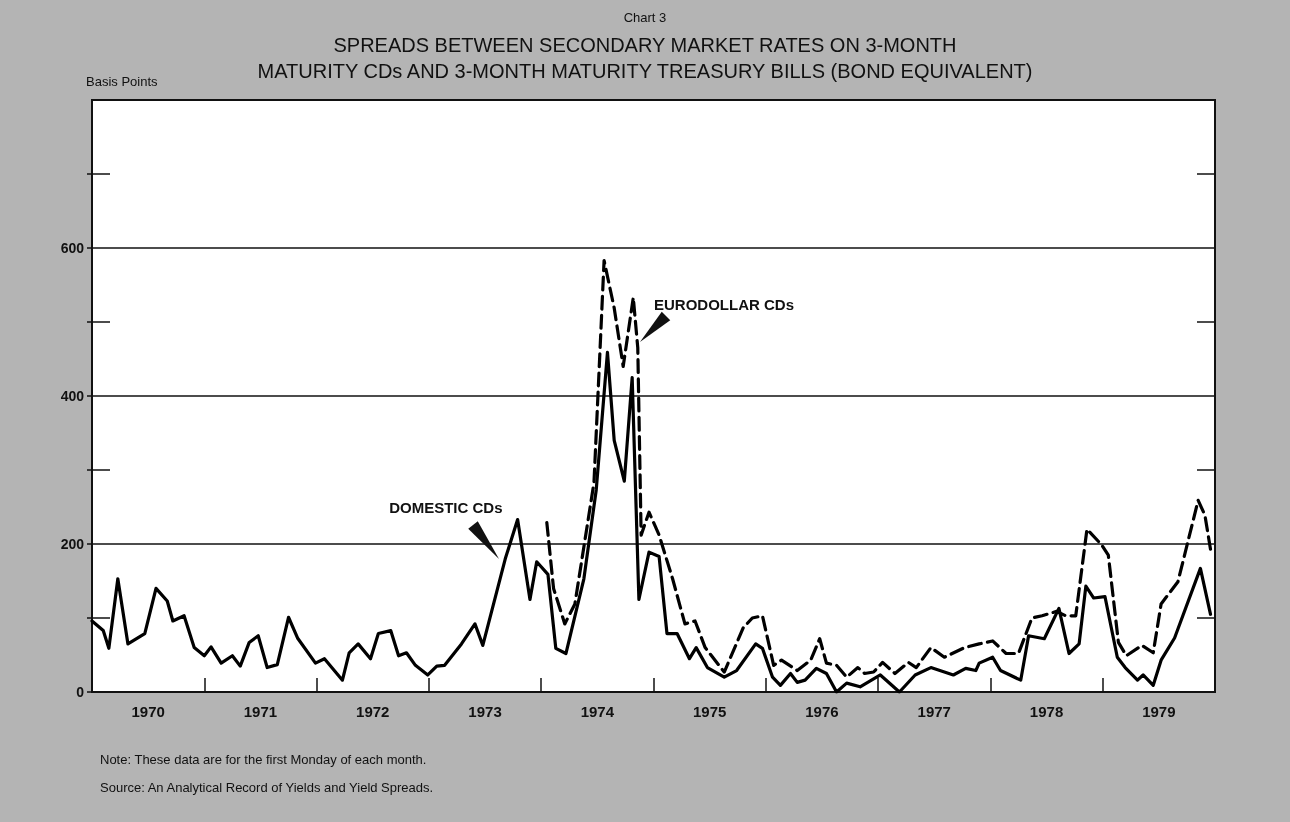 The width and height of the screenshot is (1290, 822). Describe the element at coordinates (724, 304) in the screenshot. I see `annotation: EURODOLLAR CDs` at that location.